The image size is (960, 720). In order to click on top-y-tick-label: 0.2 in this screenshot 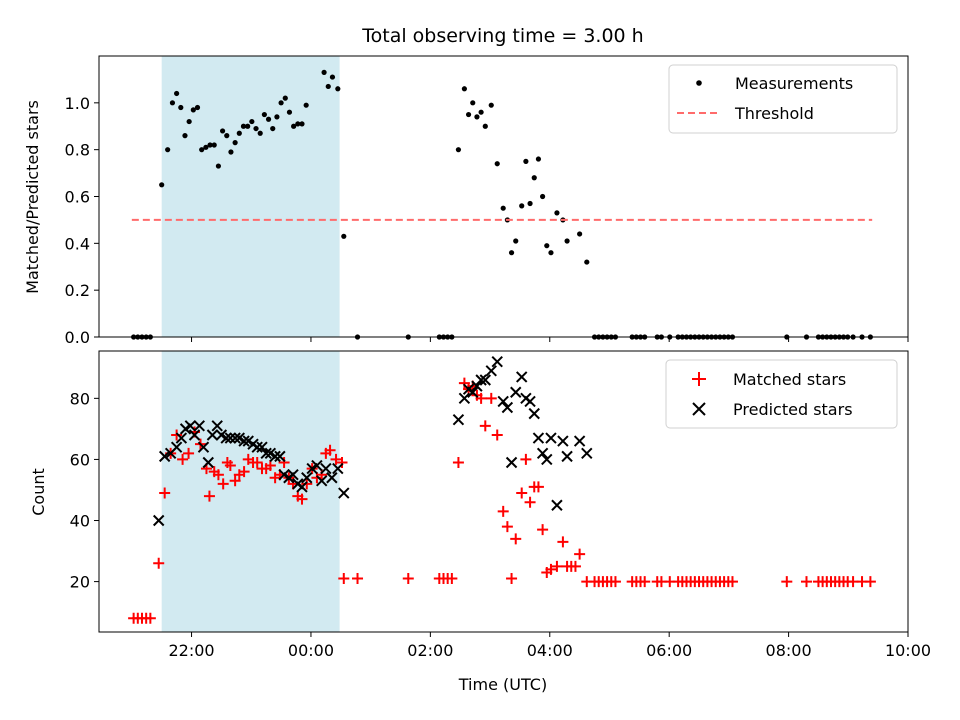, I will do `click(77, 290)`.